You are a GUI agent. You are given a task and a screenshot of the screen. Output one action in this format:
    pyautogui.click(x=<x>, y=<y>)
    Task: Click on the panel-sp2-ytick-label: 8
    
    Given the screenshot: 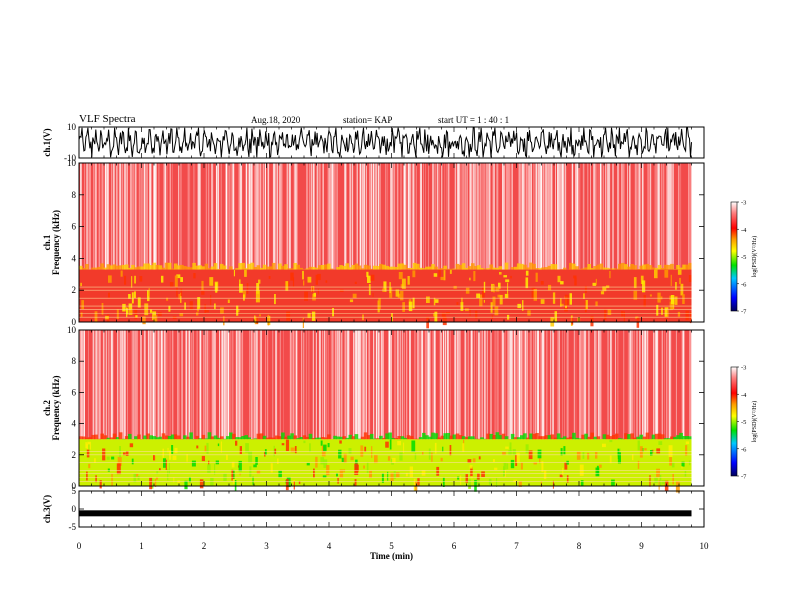 What is the action you would take?
    pyautogui.click(x=74, y=361)
    